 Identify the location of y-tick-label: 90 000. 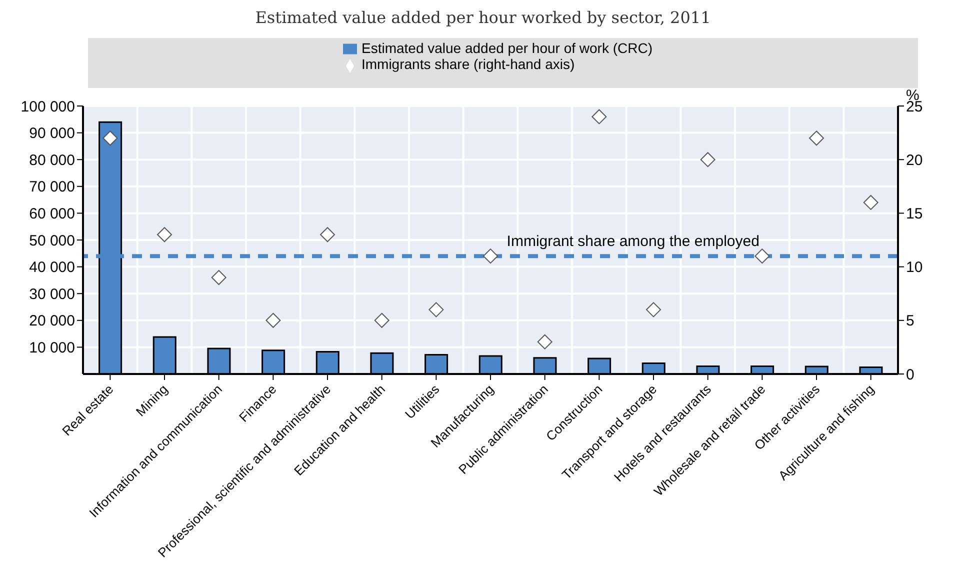
(52, 133).